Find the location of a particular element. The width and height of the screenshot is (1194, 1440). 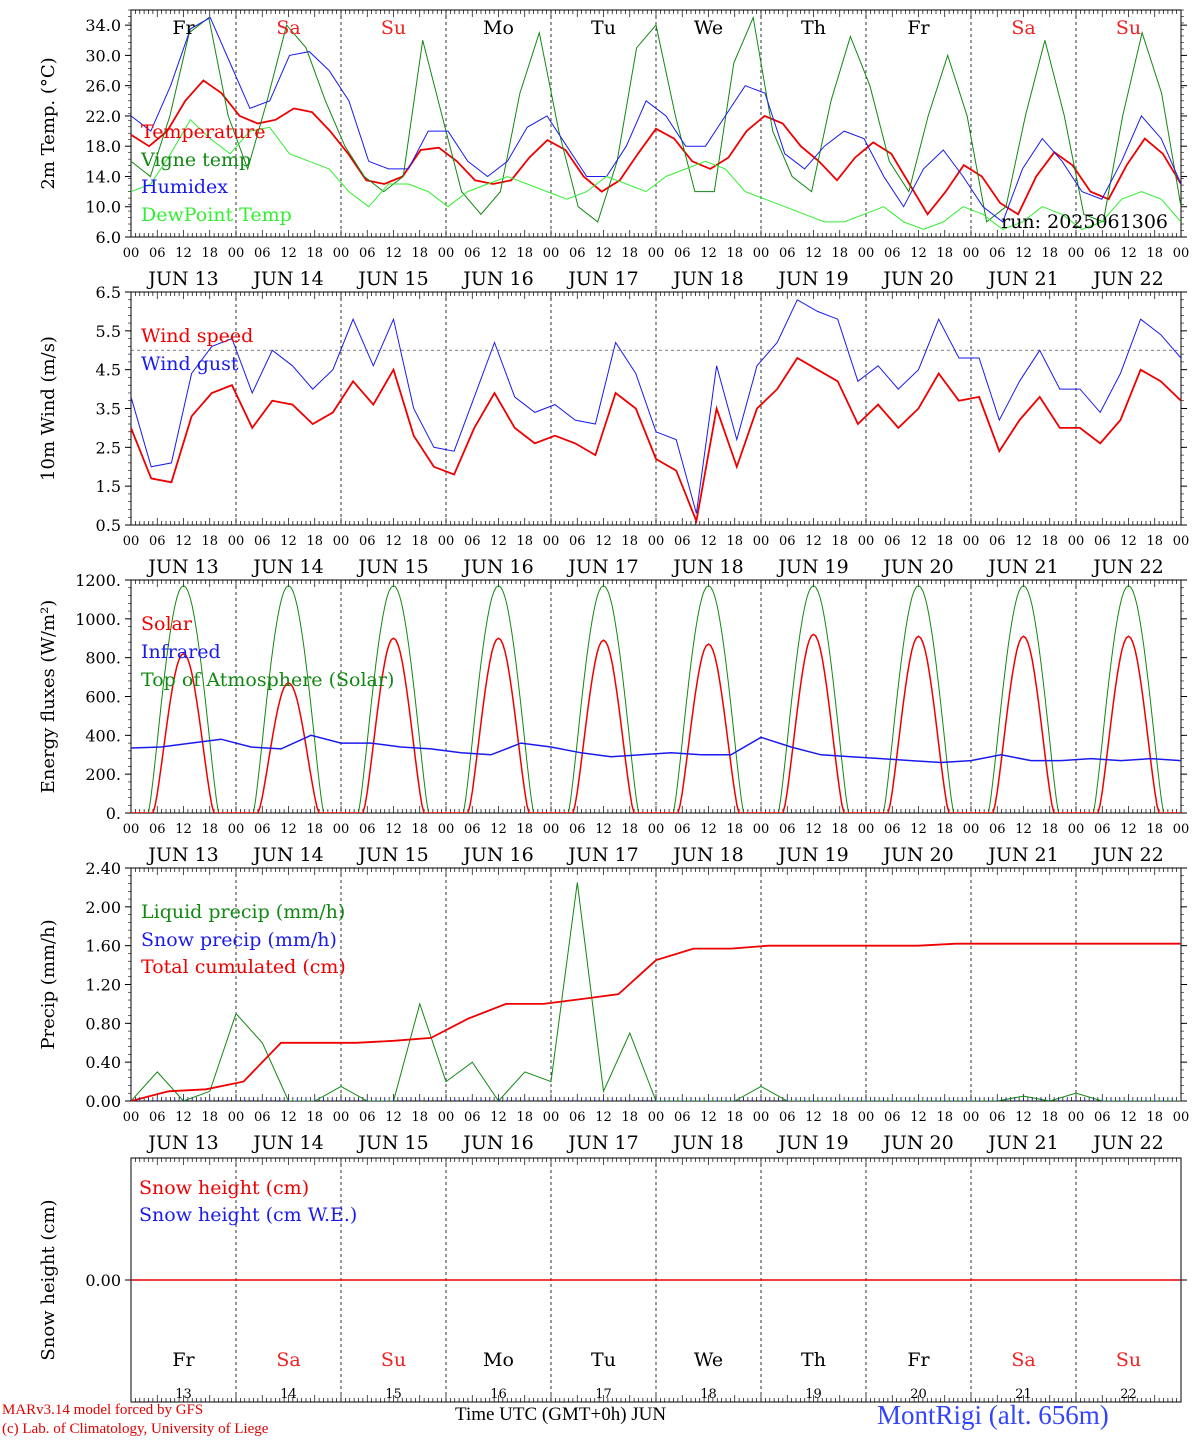

y-tick-label: 0. is located at coordinates (113, 813).